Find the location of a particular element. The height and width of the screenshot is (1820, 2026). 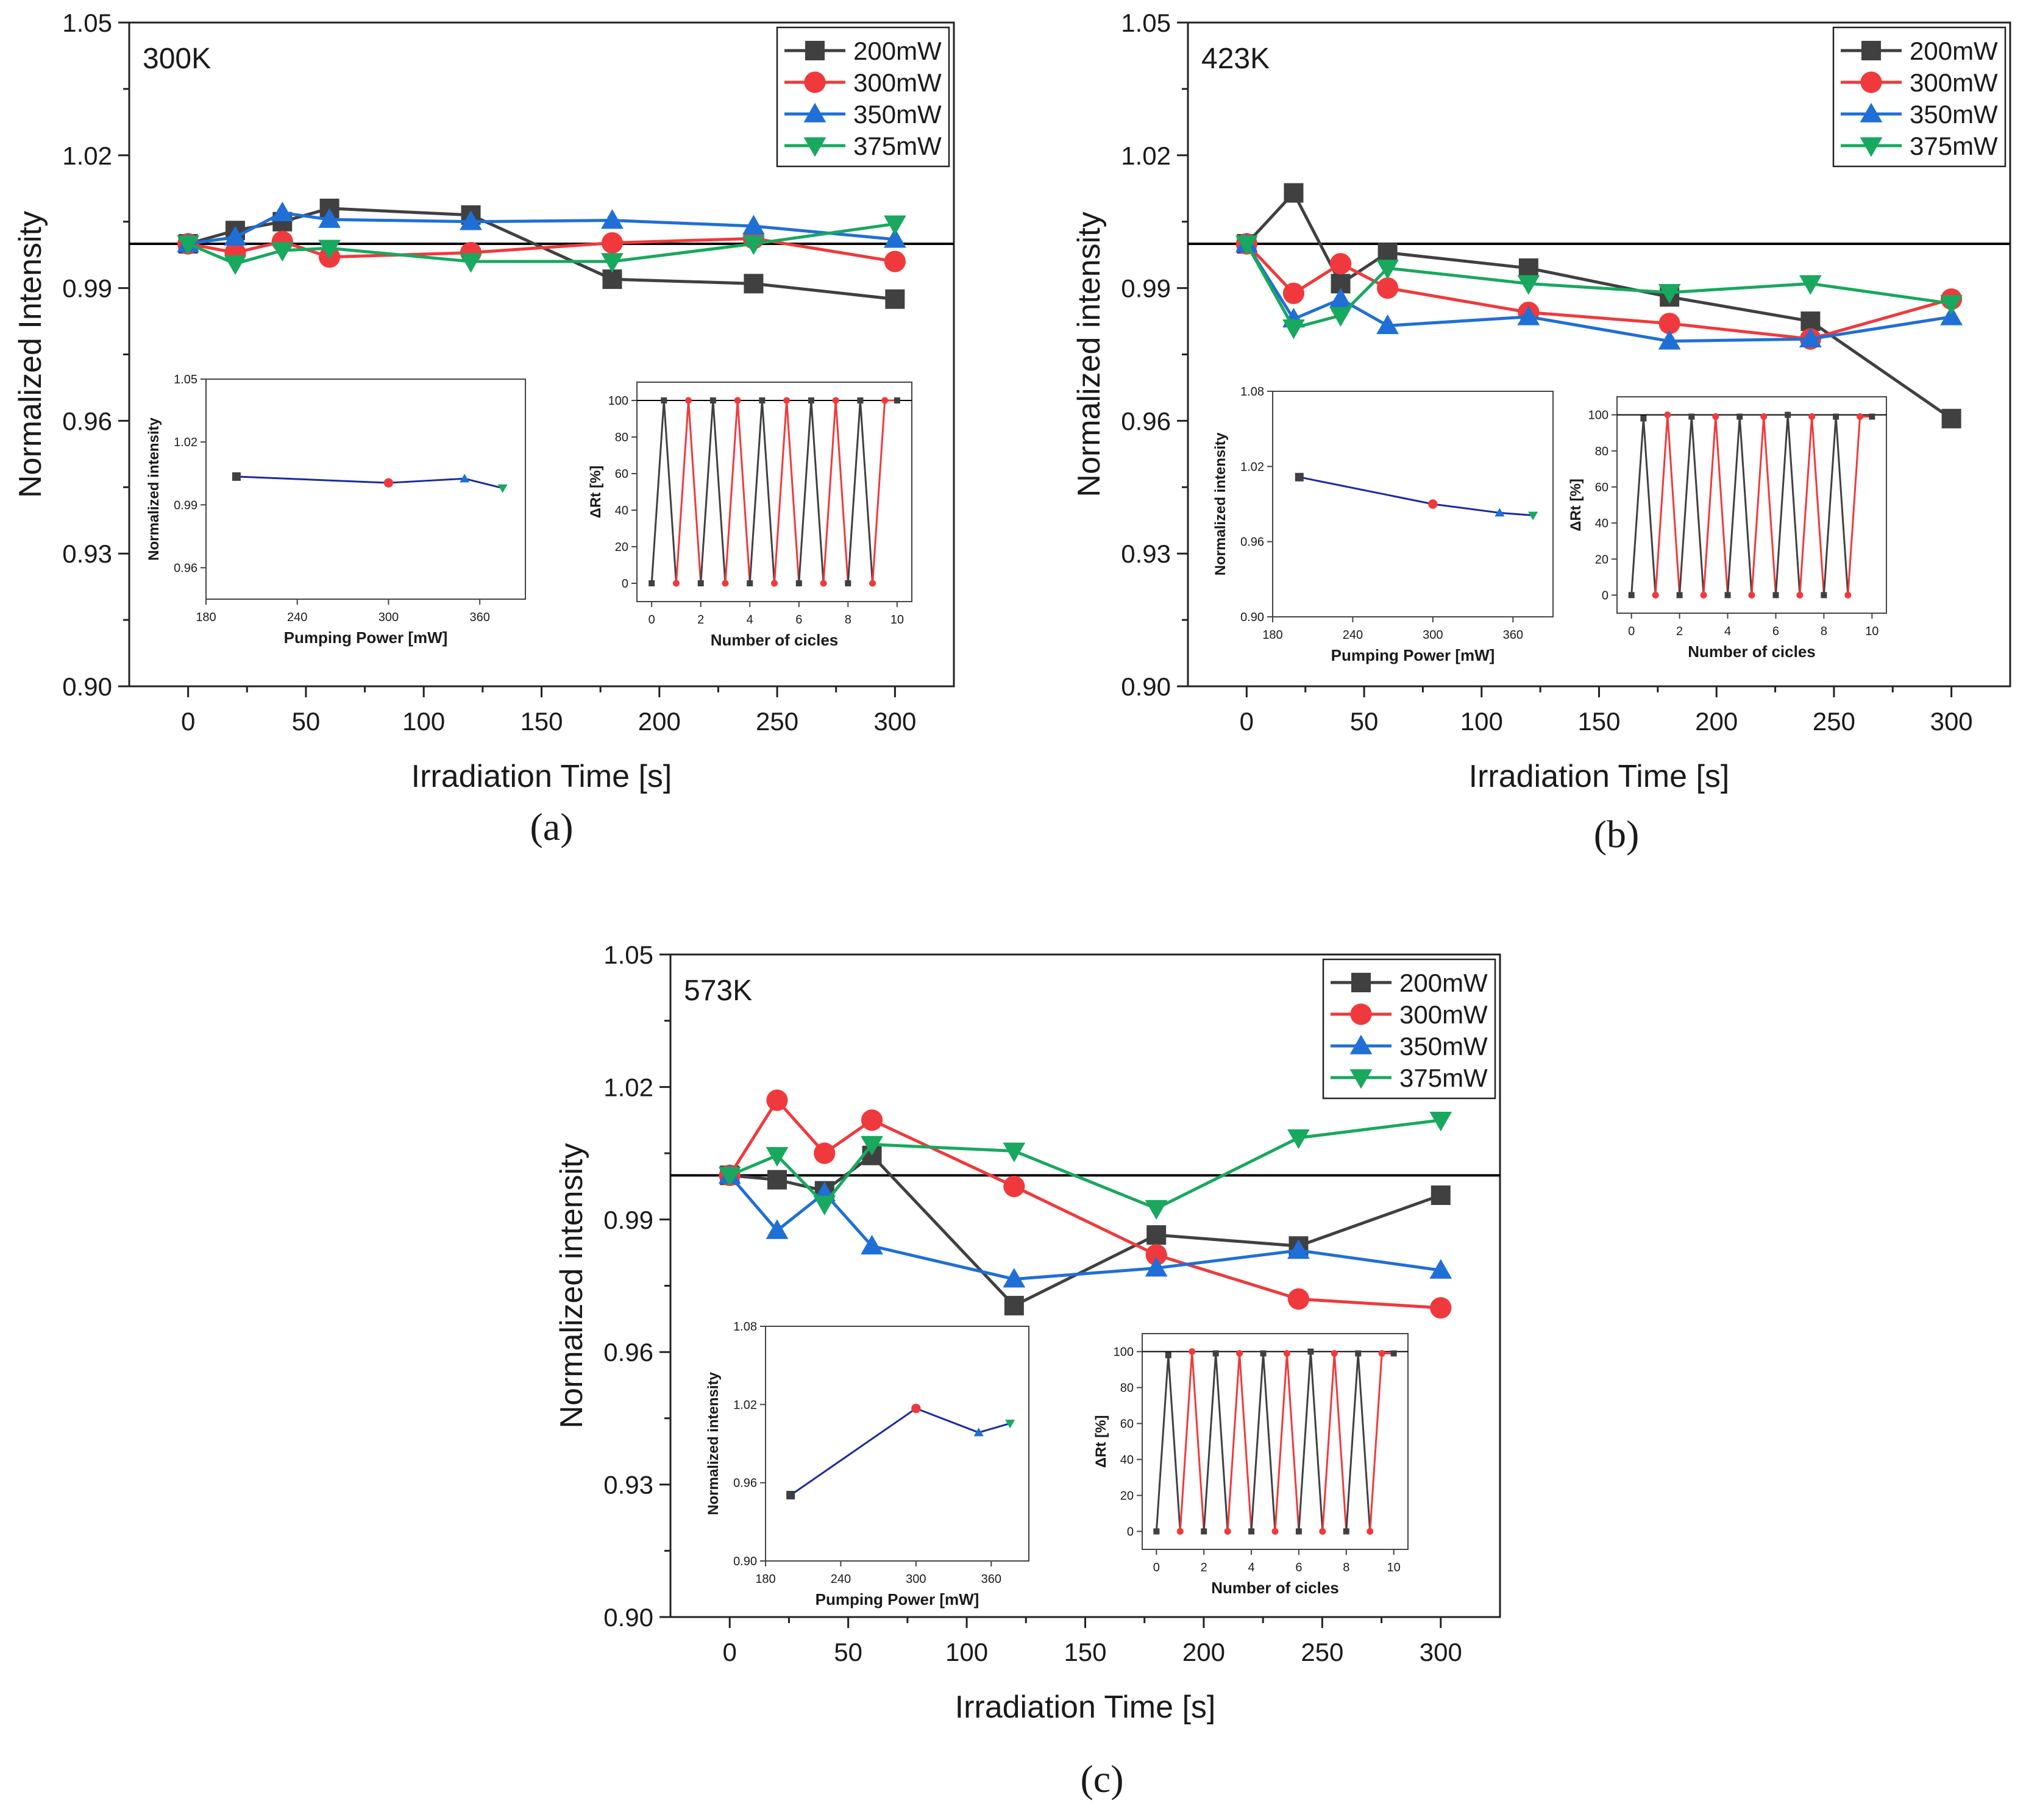

inset-y-tick-label: 40 is located at coordinates (1601, 523).